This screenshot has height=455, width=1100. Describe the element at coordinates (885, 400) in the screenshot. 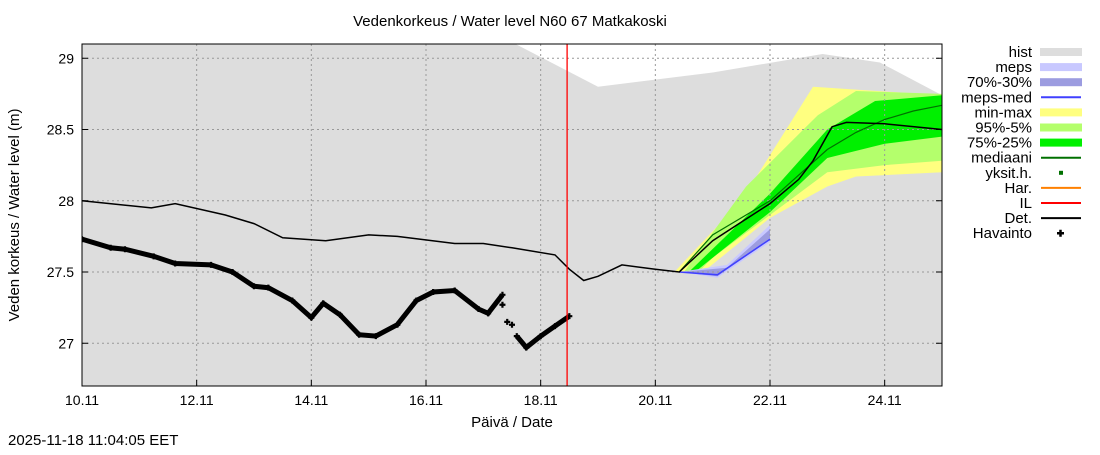

I see `x-tick-label: 24.11` at that location.